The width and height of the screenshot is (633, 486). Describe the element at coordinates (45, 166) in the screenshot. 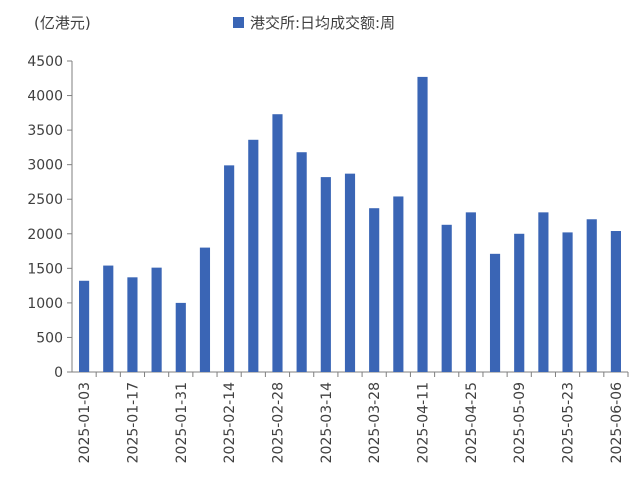

I see `y-tick-label: 3000` at that location.